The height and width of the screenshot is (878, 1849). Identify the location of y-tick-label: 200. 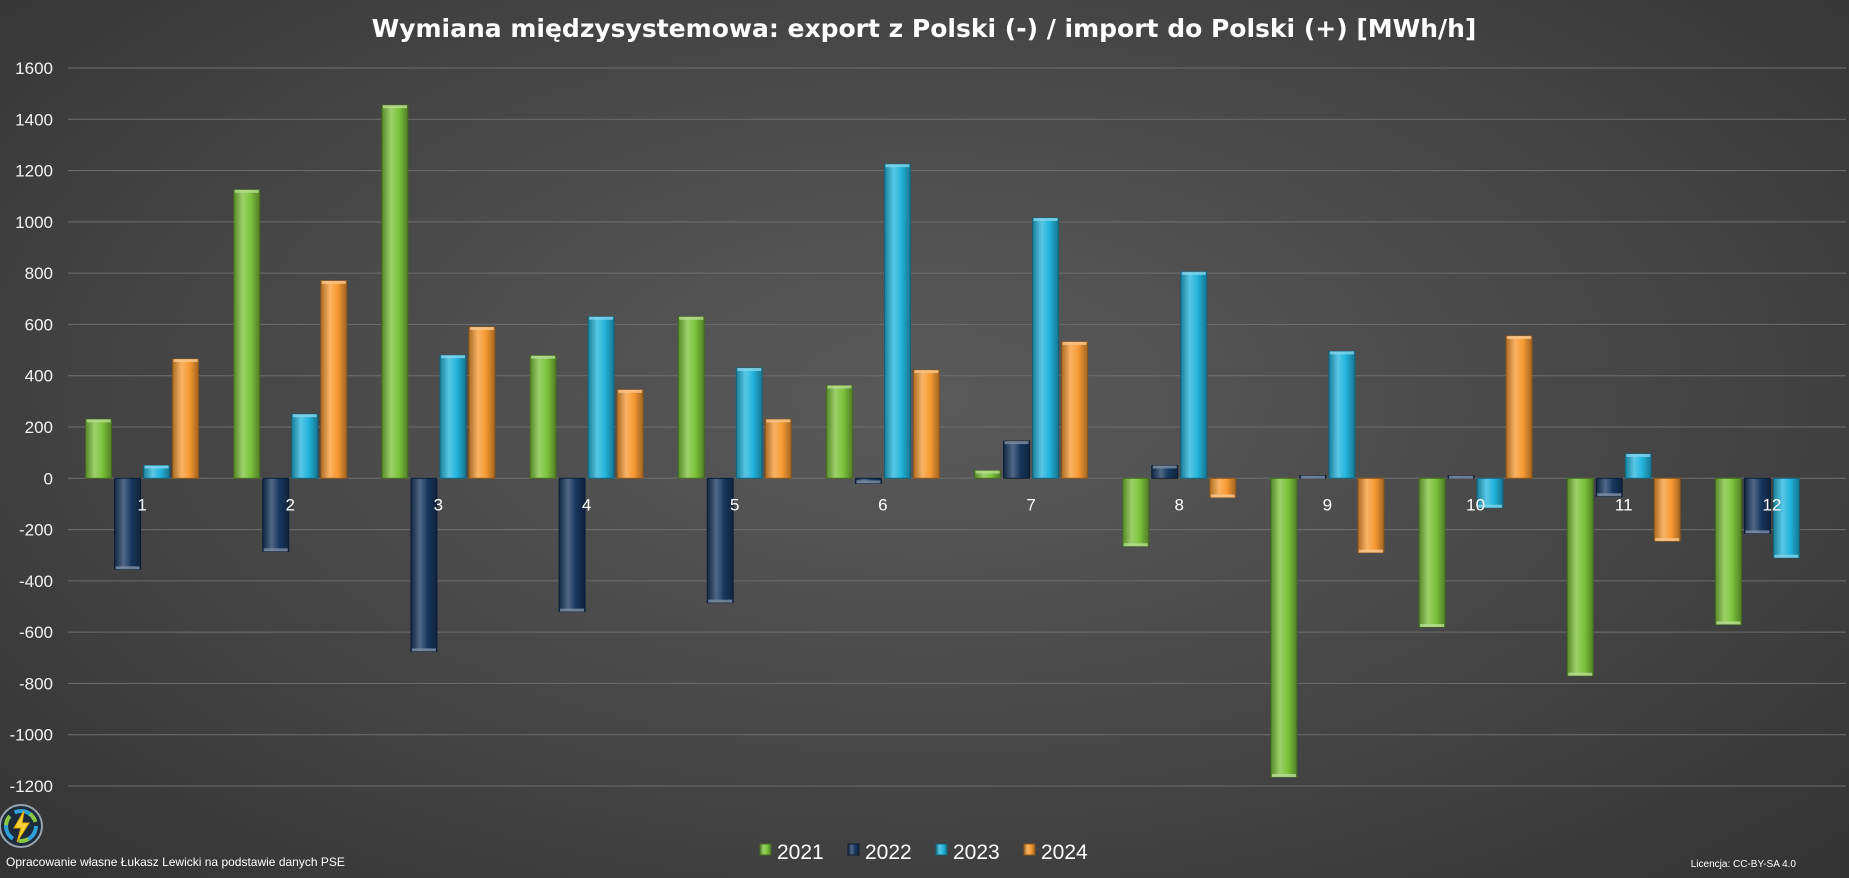
(39, 427).